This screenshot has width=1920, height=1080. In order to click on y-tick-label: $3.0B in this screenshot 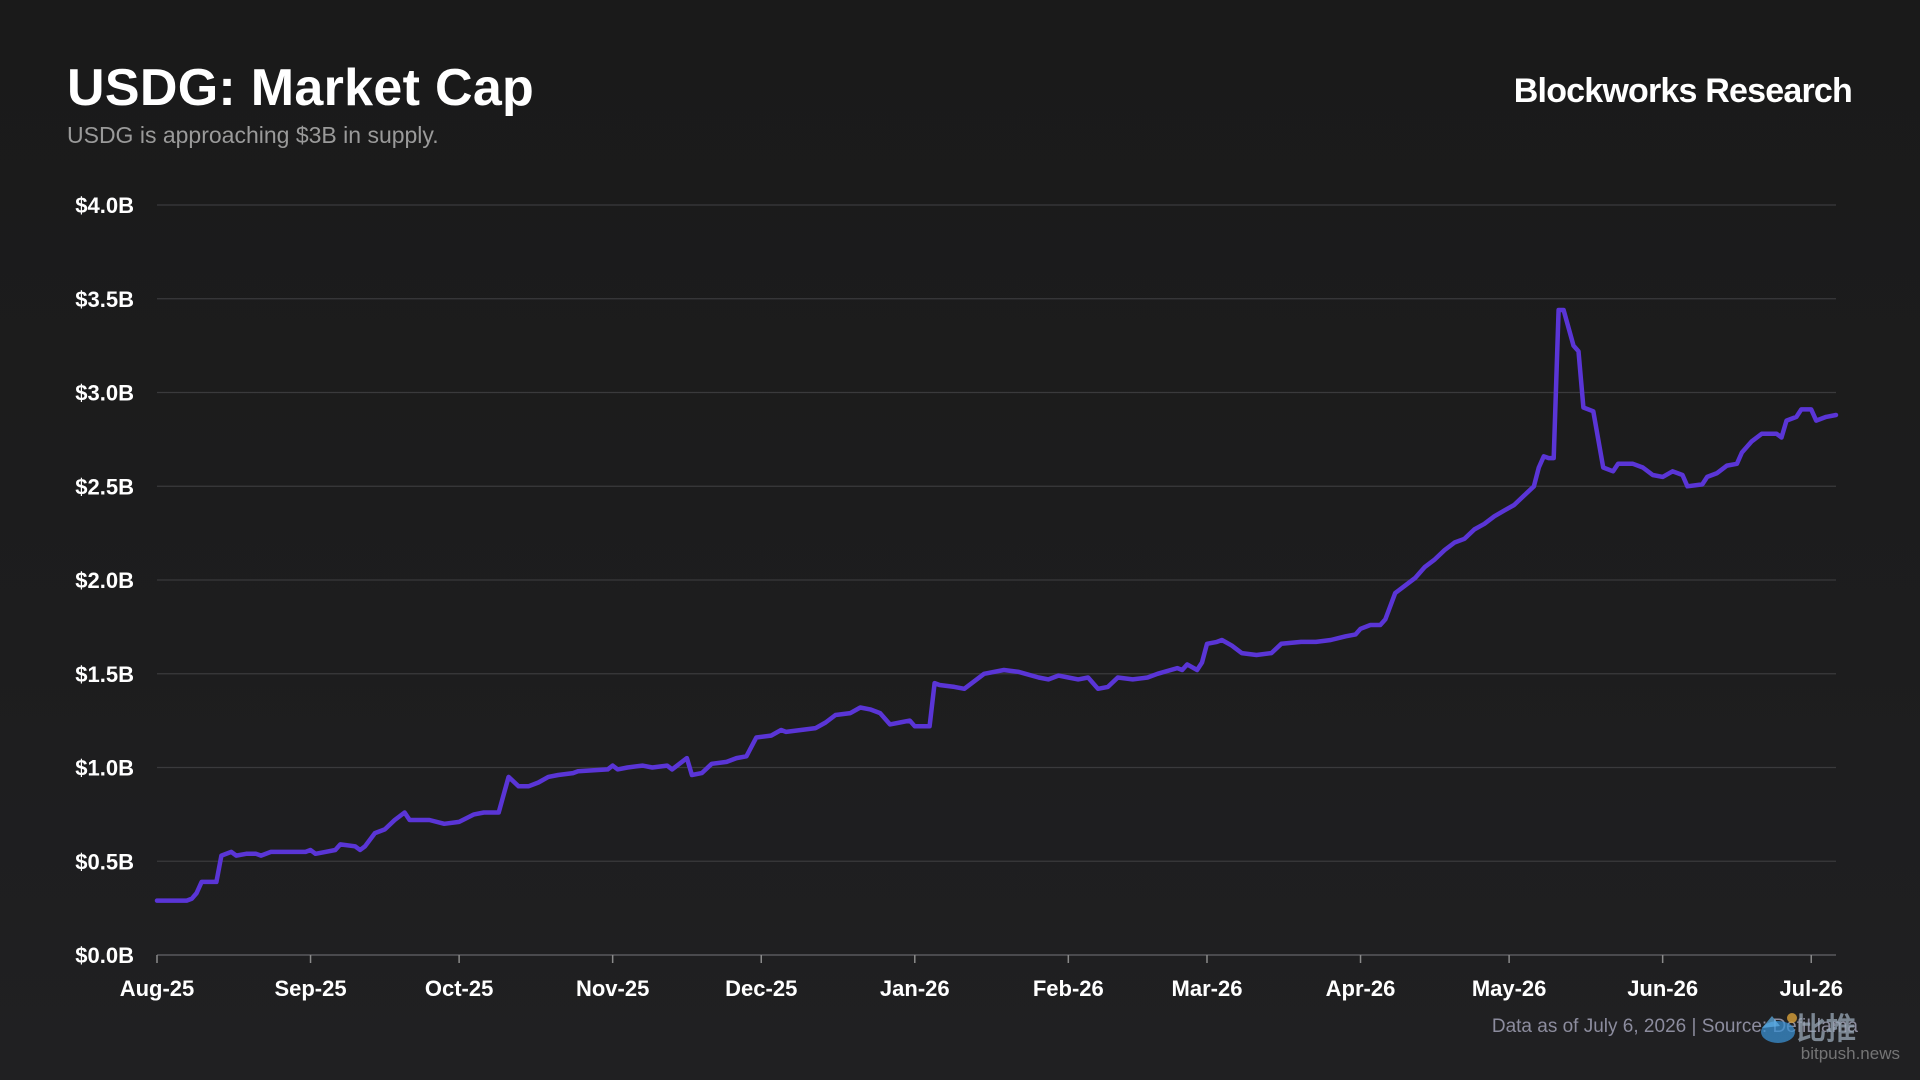, I will do `click(104, 393)`.